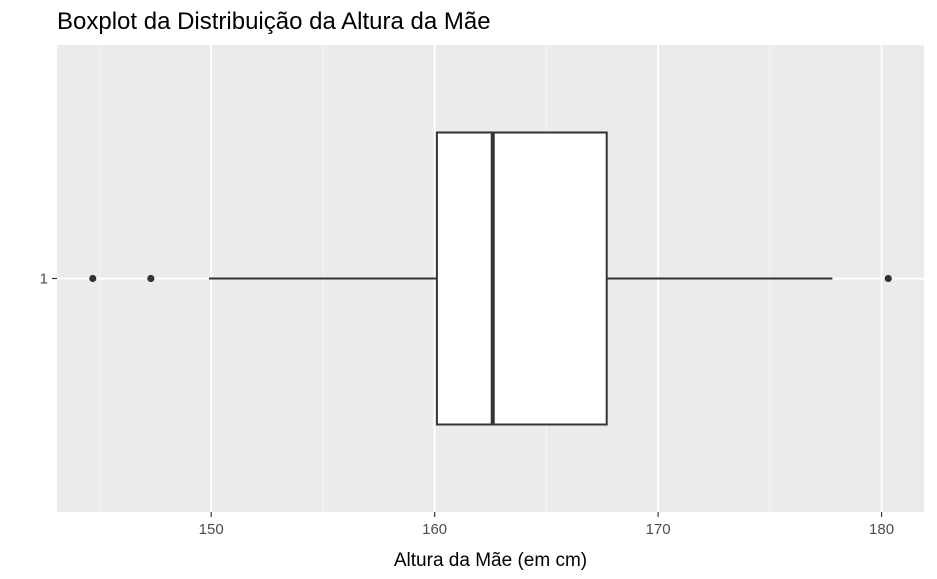 The width and height of the screenshot is (937, 579). What do you see at coordinates (521, 278) in the screenshot?
I see `iqr-box` at bounding box center [521, 278].